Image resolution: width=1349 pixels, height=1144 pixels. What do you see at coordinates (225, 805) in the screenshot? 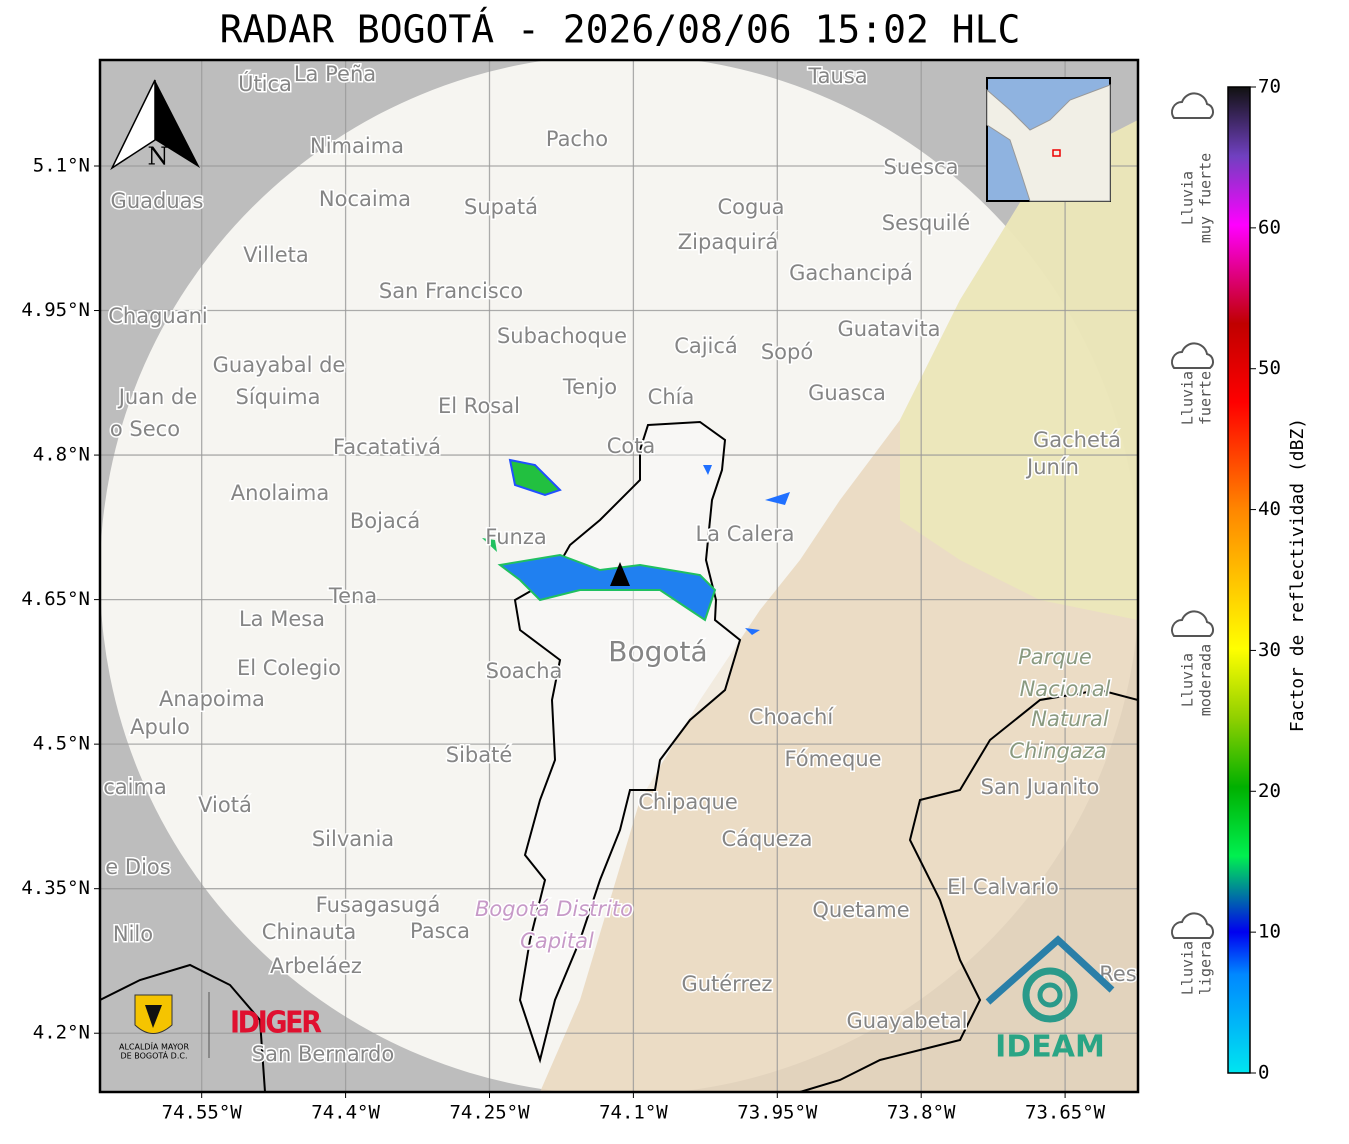
I see `place-label: Viotá` at bounding box center [225, 805].